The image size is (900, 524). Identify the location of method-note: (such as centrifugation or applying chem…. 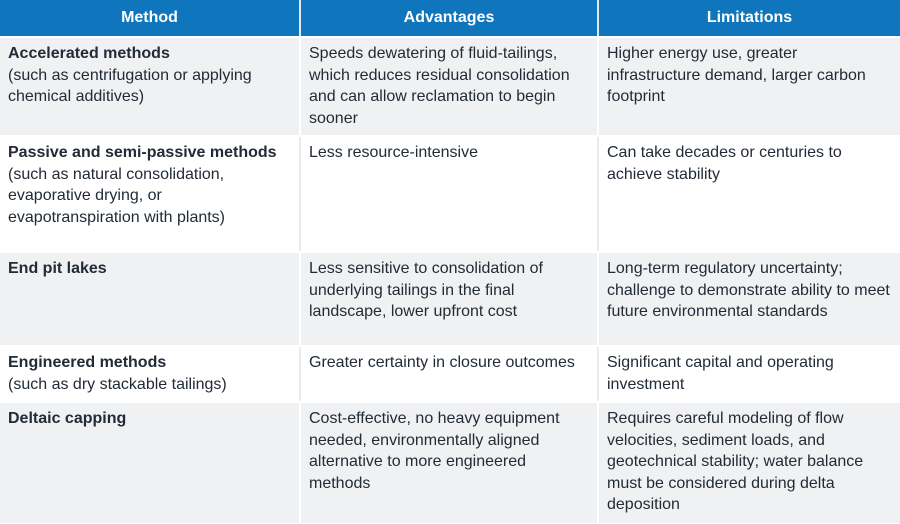
(130, 86).